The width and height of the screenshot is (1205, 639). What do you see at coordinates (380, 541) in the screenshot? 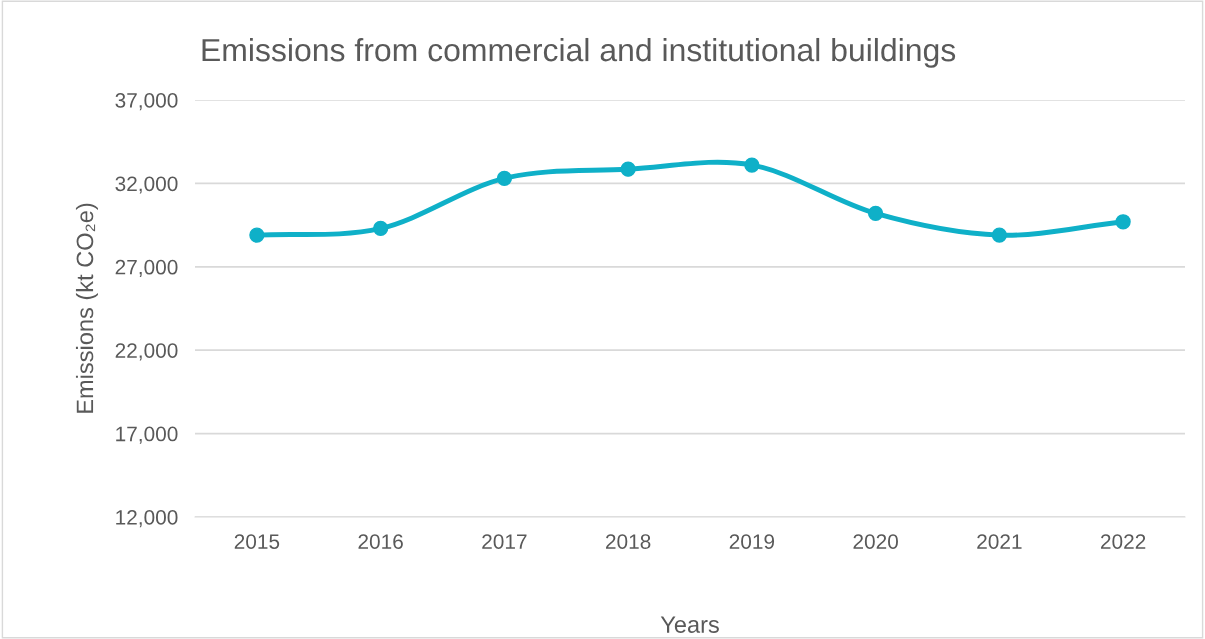
I see `x-tick-label: 2016` at bounding box center [380, 541].